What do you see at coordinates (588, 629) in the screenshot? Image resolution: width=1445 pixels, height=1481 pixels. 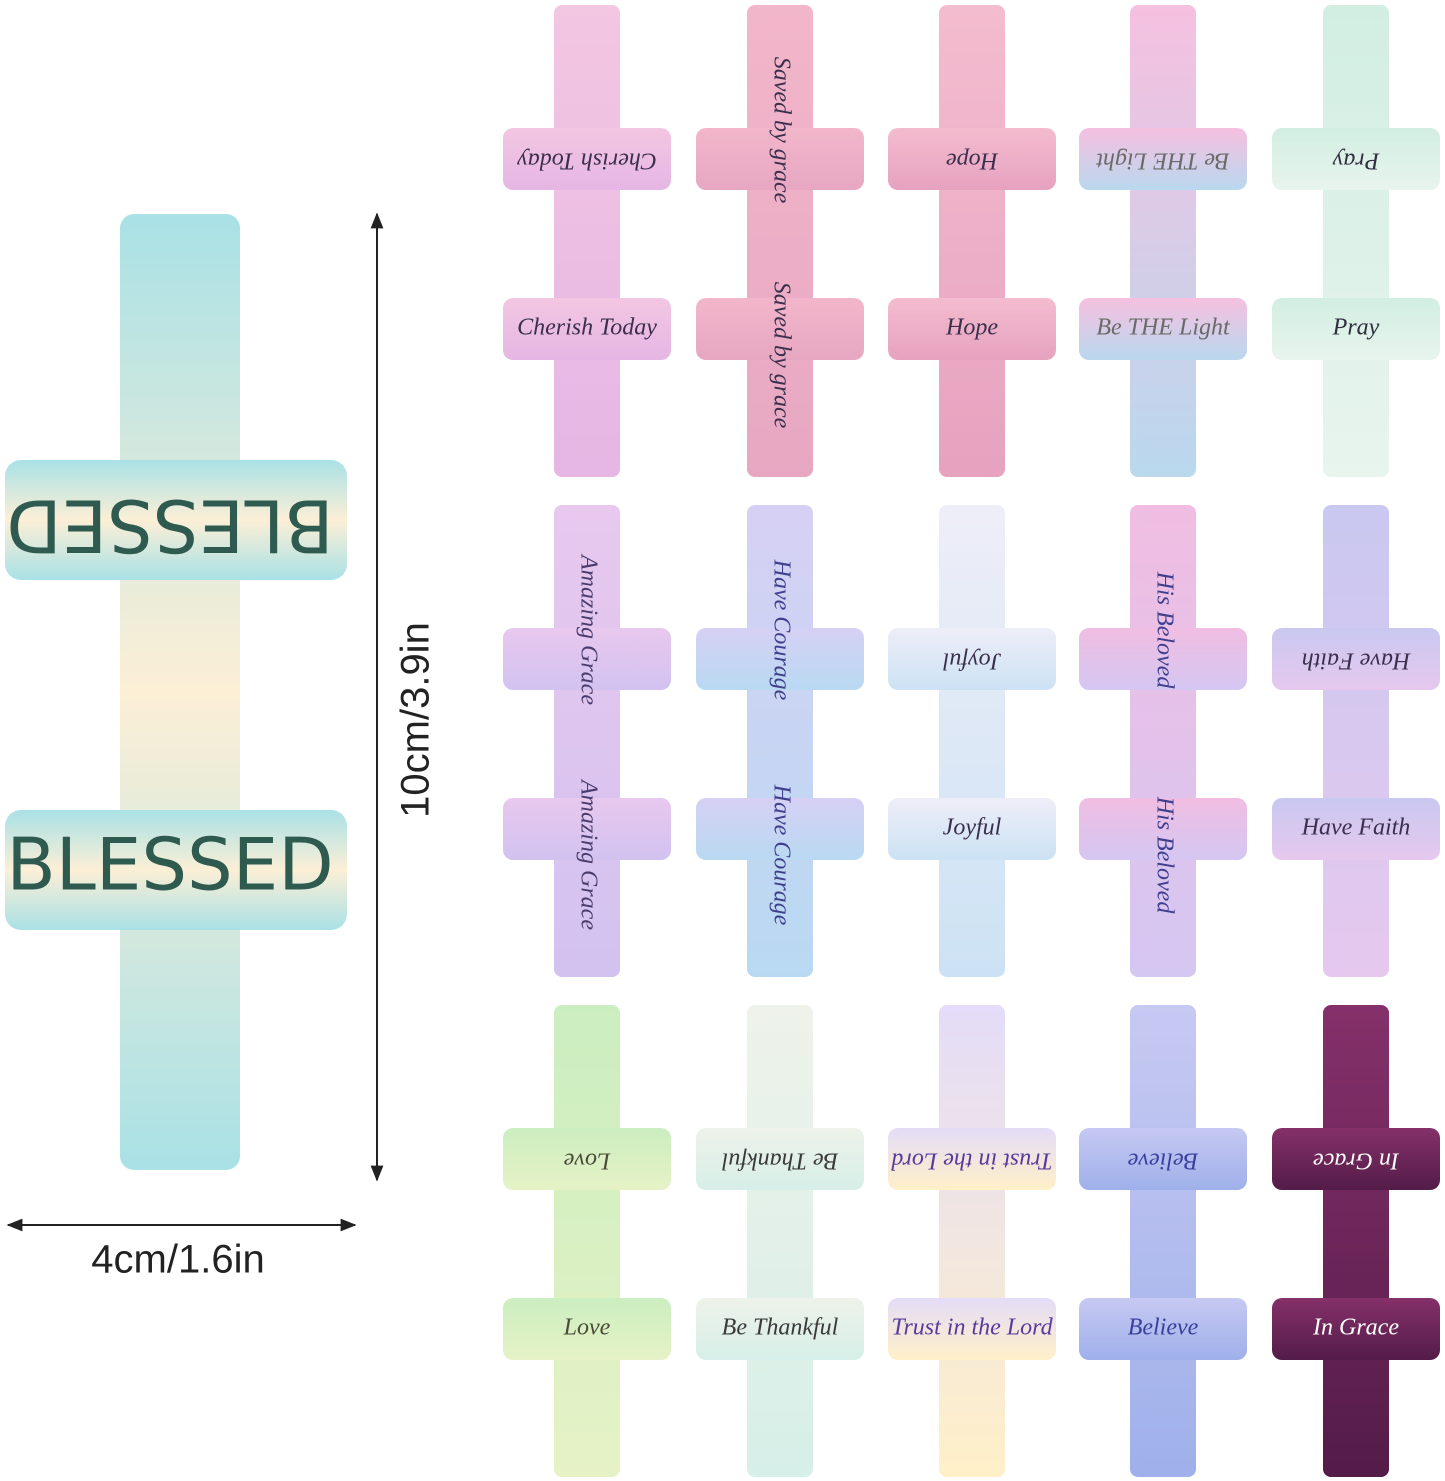 I see `cross-text-flipped: Amazing Grace` at bounding box center [588, 629].